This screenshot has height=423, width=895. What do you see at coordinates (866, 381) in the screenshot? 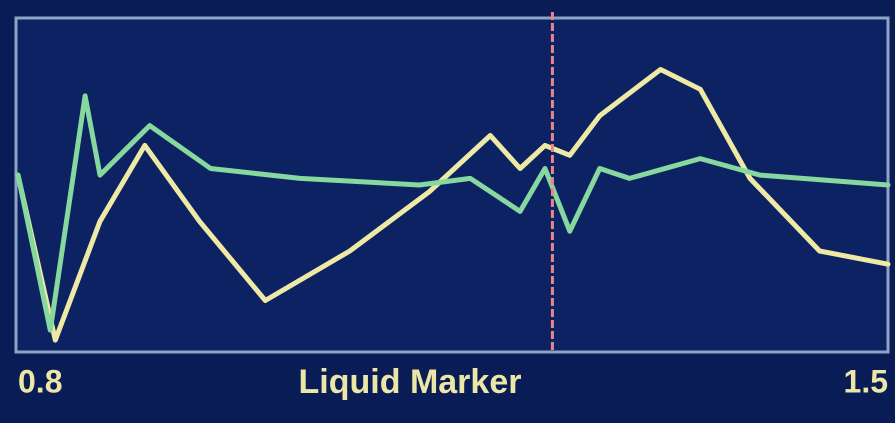
I see `x-tick-label: 1.5` at bounding box center [866, 381].